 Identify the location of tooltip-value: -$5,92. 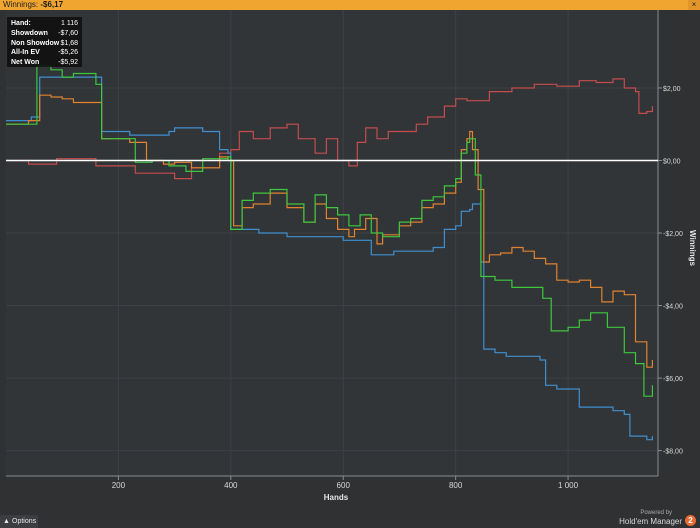
(68, 63).